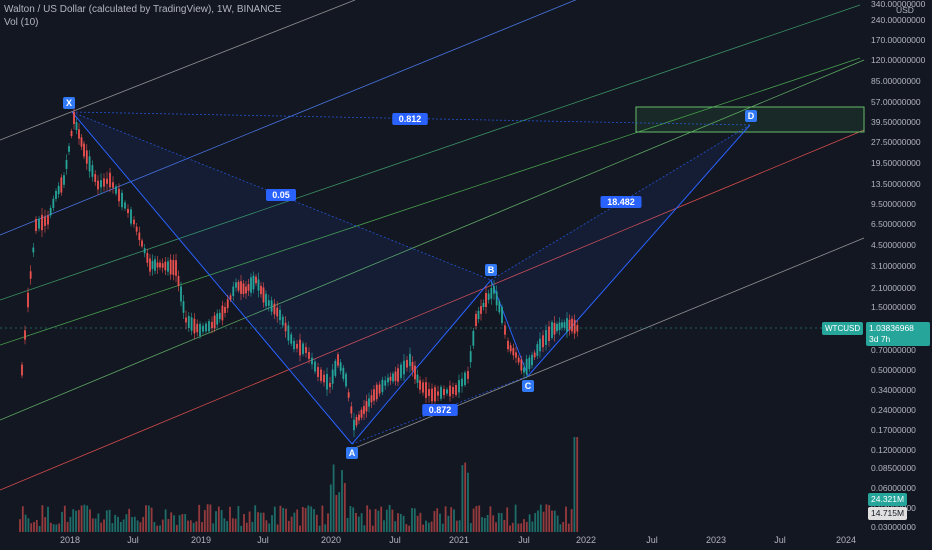  What do you see at coordinates (69, 103) in the screenshot?
I see `point-label: X` at bounding box center [69, 103].